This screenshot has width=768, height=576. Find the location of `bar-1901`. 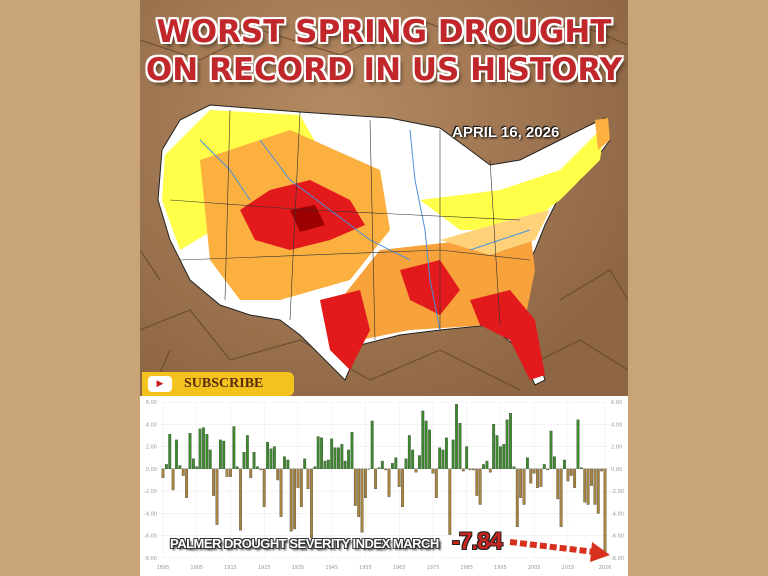

bar-1901 is located at coordinates (183, 472).